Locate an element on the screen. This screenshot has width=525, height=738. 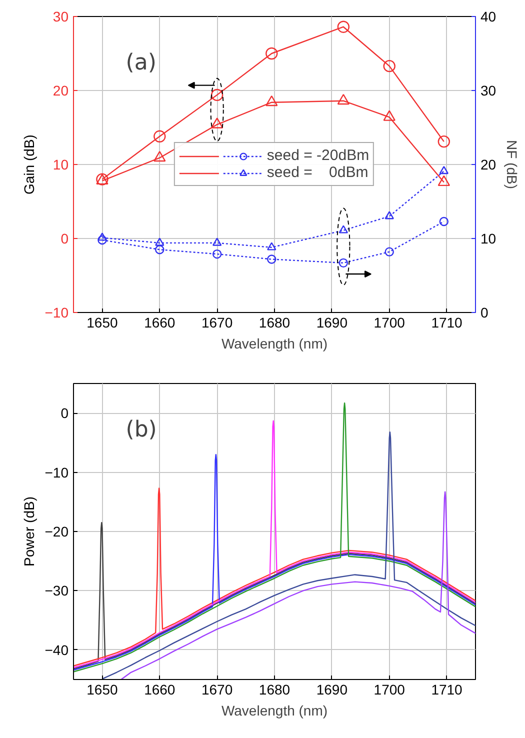
y-axis-title: Power (dB) is located at coordinates (28, 531).